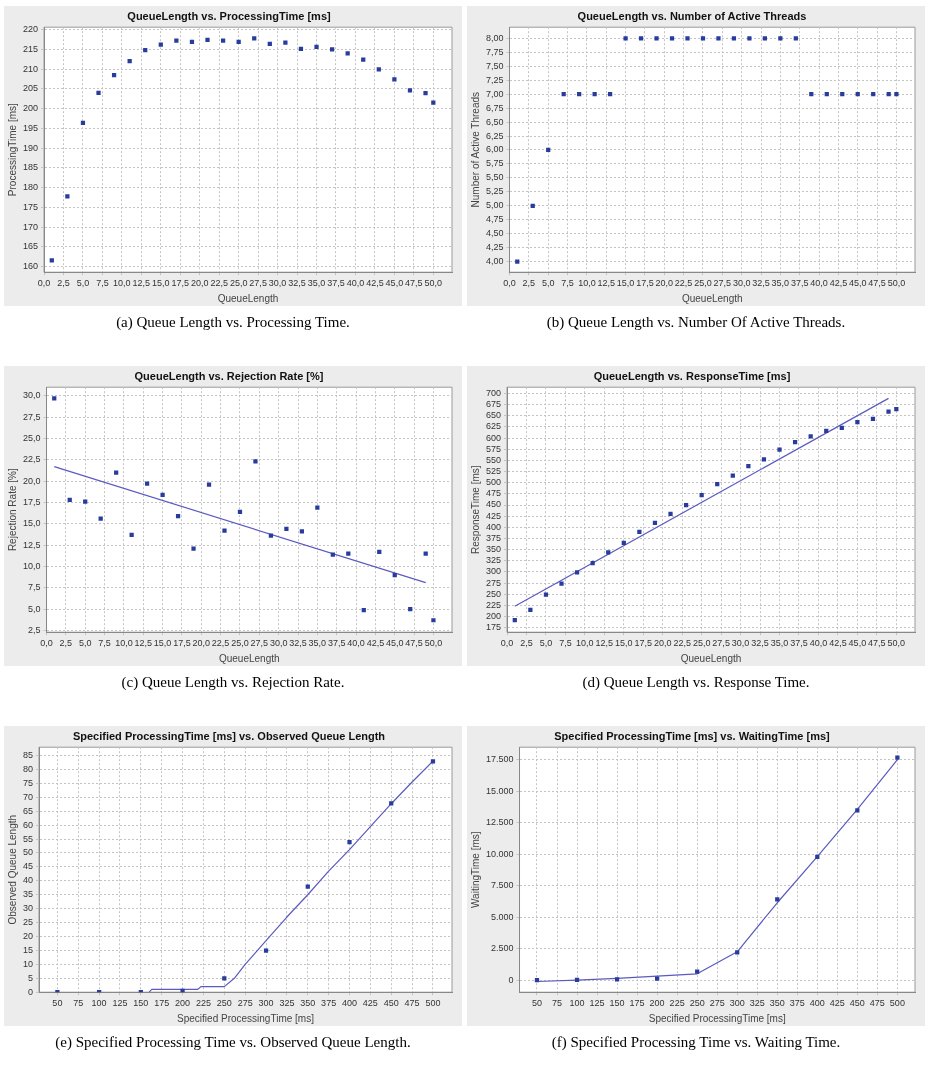  What do you see at coordinates (308, 1003) in the screenshot?
I see `x-tick-label: 350` at bounding box center [308, 1003].